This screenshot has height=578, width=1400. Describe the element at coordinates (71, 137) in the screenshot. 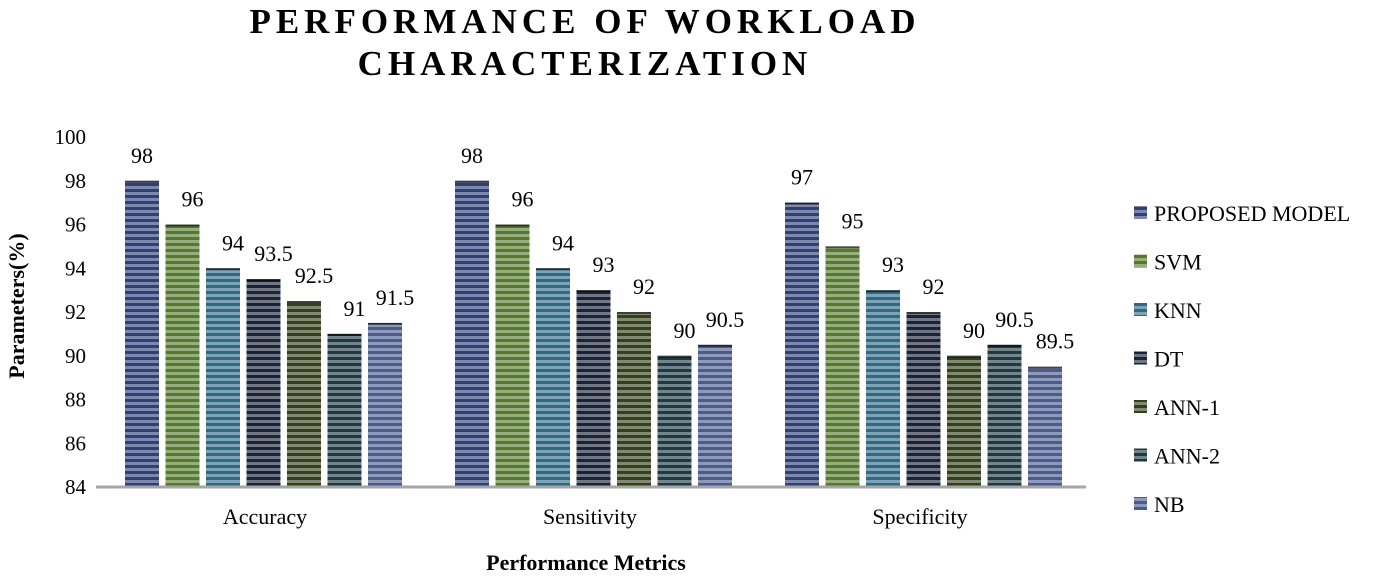

I see `y-tick-label: 100` at that location.